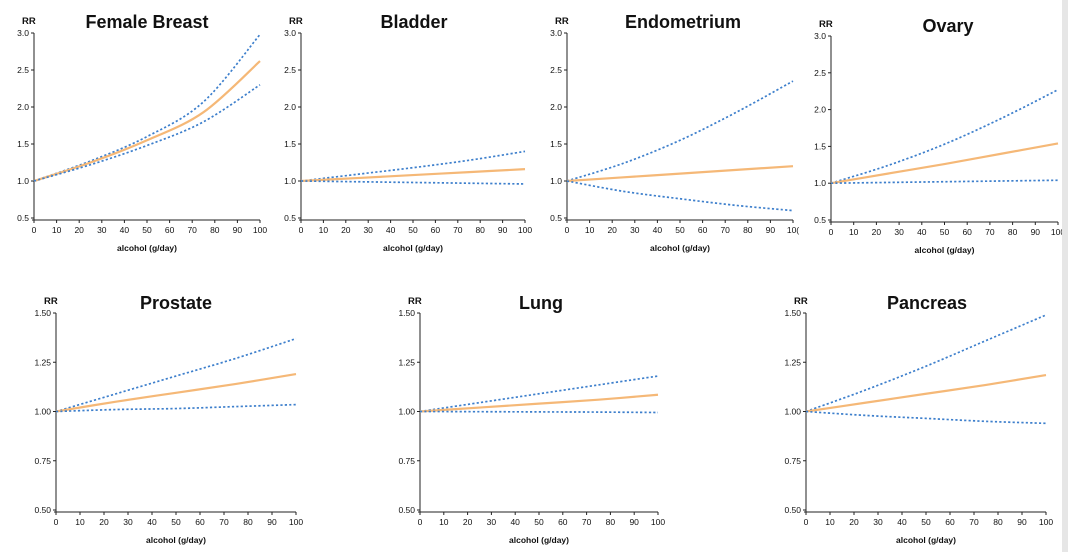 This screenshot has height=552, width=1068. What do you see at coordinates (413, 22) in the screenshot?
I see `chart-title: Bladder` at bounding box center [413, 22].